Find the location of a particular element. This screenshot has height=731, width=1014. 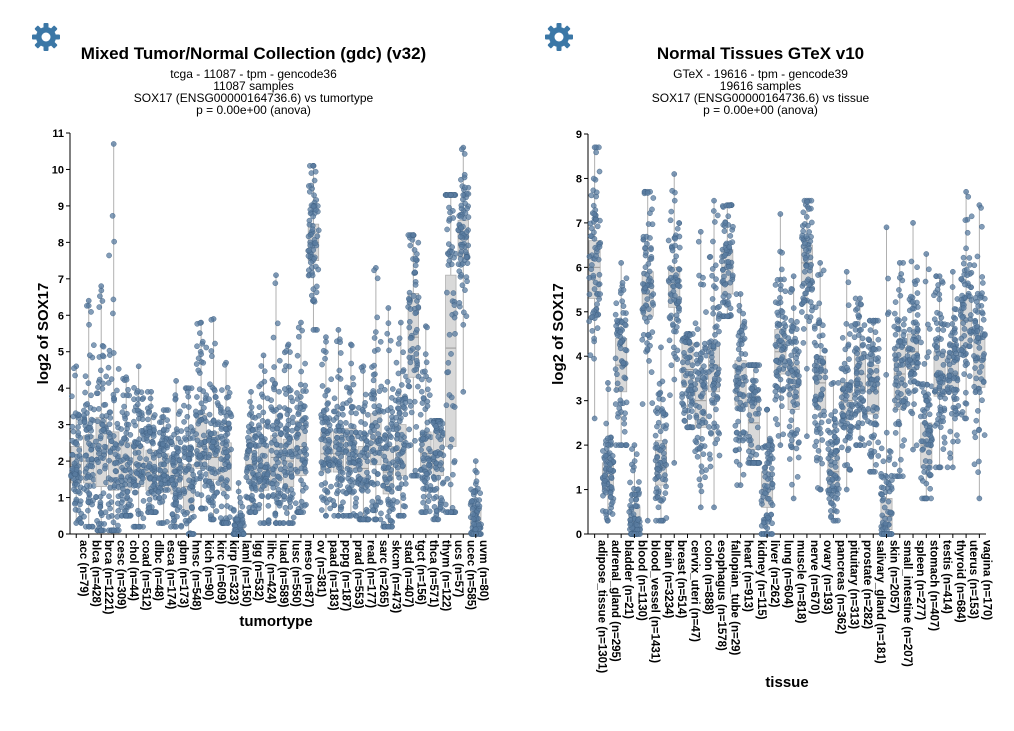

x-tick-label: breast (n=514) is located at coordinates (681, 579).